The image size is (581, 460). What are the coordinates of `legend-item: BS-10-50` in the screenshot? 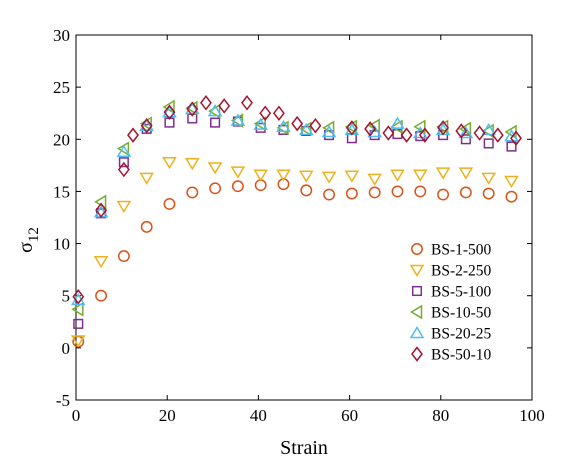 It's located at (451, 313).